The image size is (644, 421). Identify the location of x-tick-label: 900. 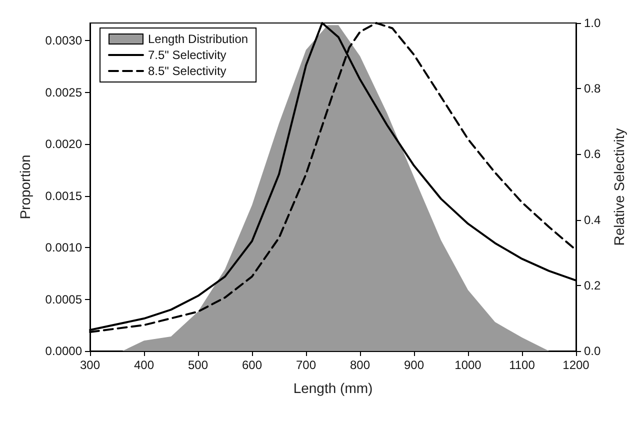
(414, 365).